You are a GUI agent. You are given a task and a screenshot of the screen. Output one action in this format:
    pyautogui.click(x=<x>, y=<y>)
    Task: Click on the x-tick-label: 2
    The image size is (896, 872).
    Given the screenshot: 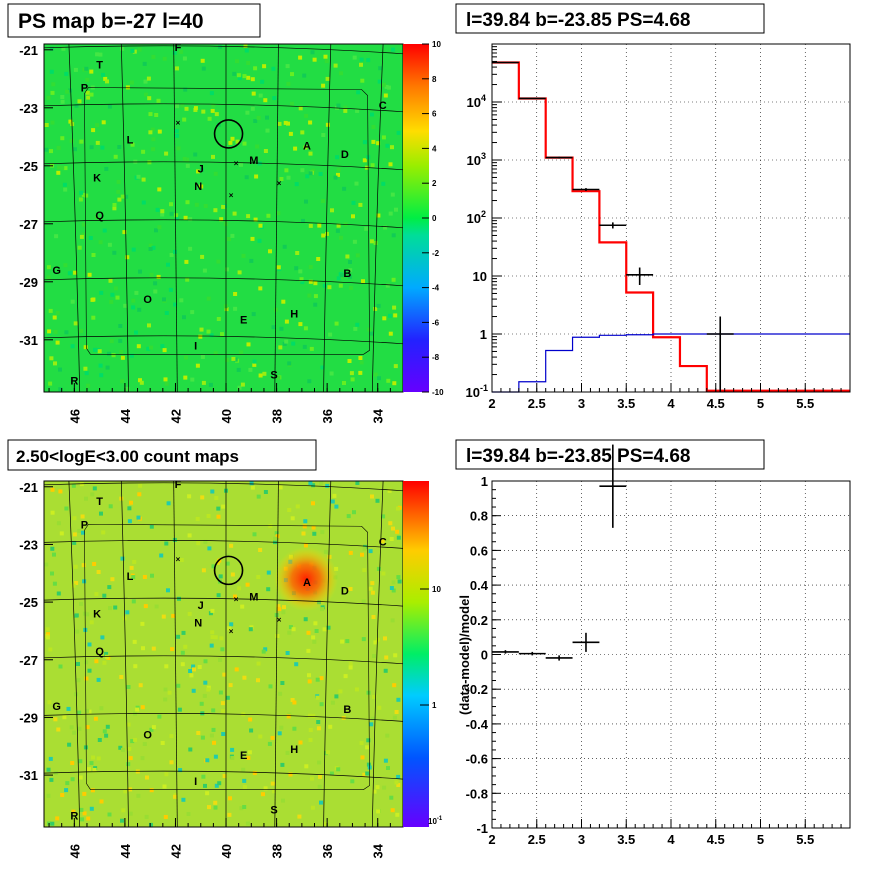 What is the action you would take?
    pyautogui.click(x=491, y=403)
    